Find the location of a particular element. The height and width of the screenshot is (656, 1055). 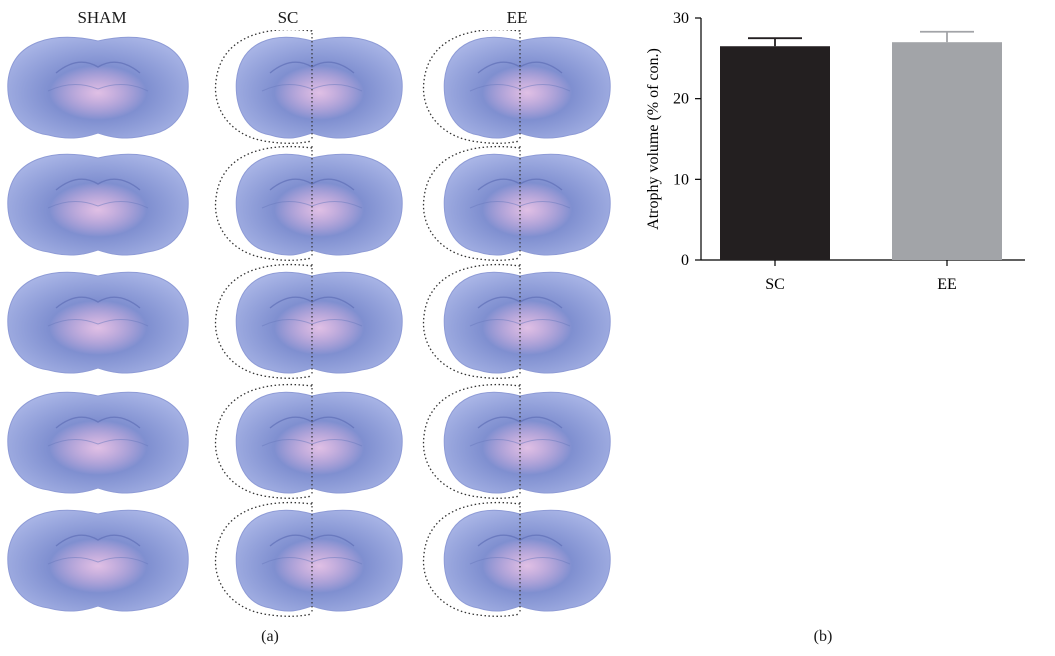

y-axis-title: Atrophy volume (% of con.) is located at coordinates (653, 139).